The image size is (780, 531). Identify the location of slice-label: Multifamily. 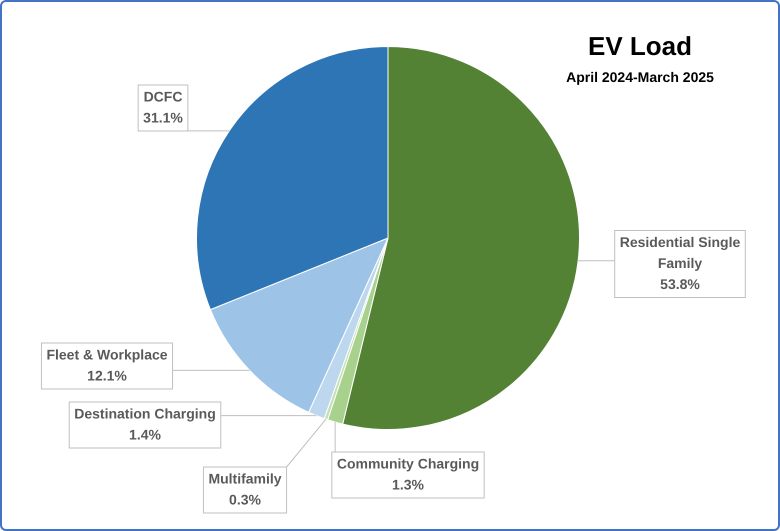
(245, 478).